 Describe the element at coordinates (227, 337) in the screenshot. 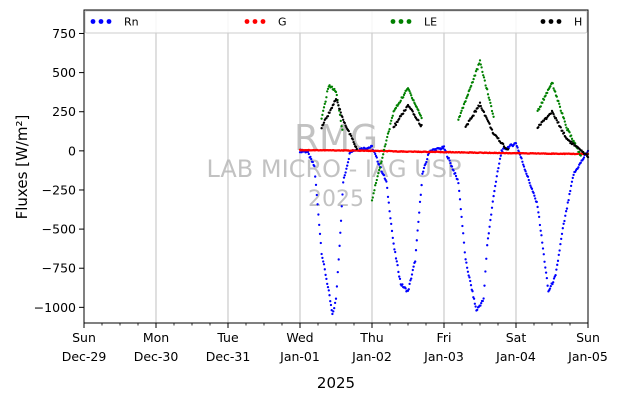

I see `x-tick-label-day: Tue` at that location.